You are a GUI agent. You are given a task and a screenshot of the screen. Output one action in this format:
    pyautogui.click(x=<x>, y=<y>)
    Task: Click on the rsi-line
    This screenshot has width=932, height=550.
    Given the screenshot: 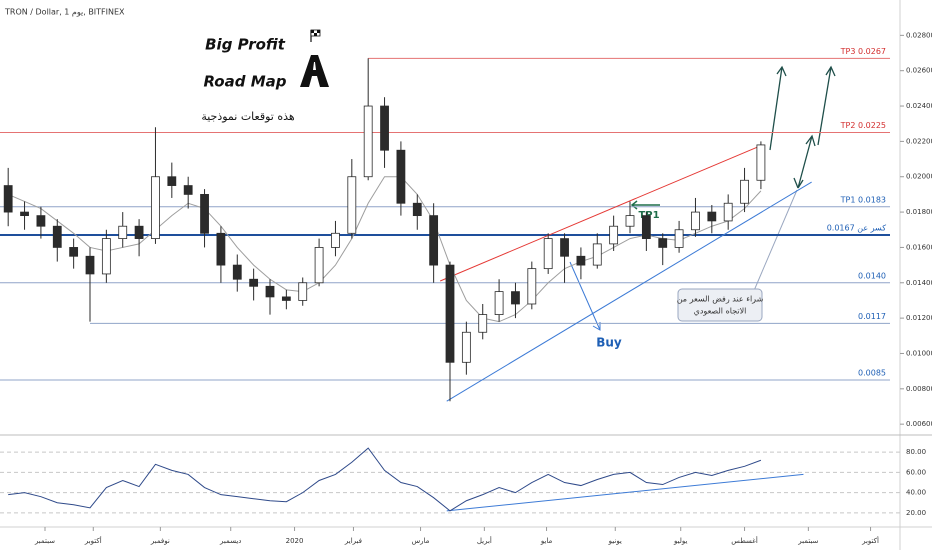 What is the action you would take?
    pyautogui.click(x=385, y=479)
    